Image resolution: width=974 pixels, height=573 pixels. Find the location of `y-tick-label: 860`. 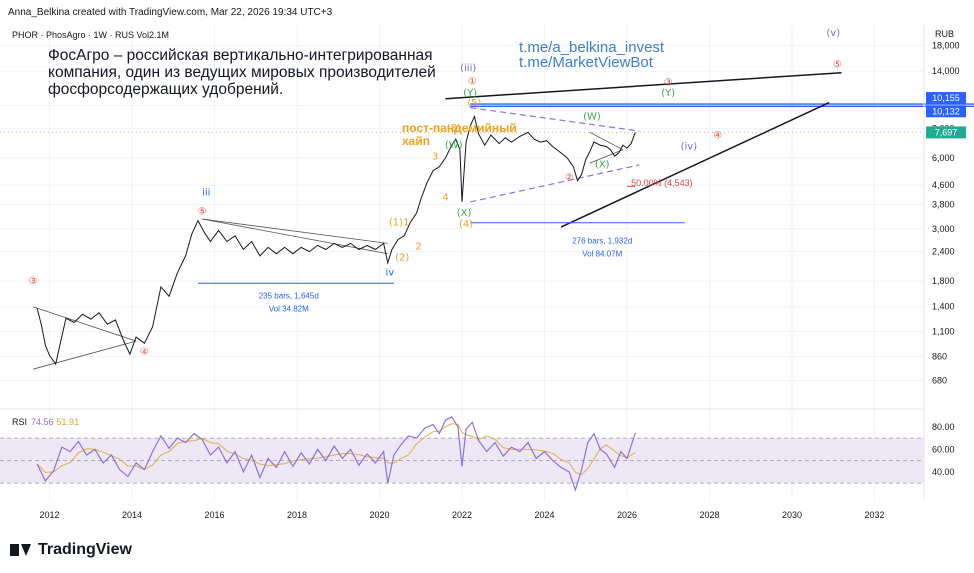

y-tick-label: 860 is located at coordinates (939, 357).